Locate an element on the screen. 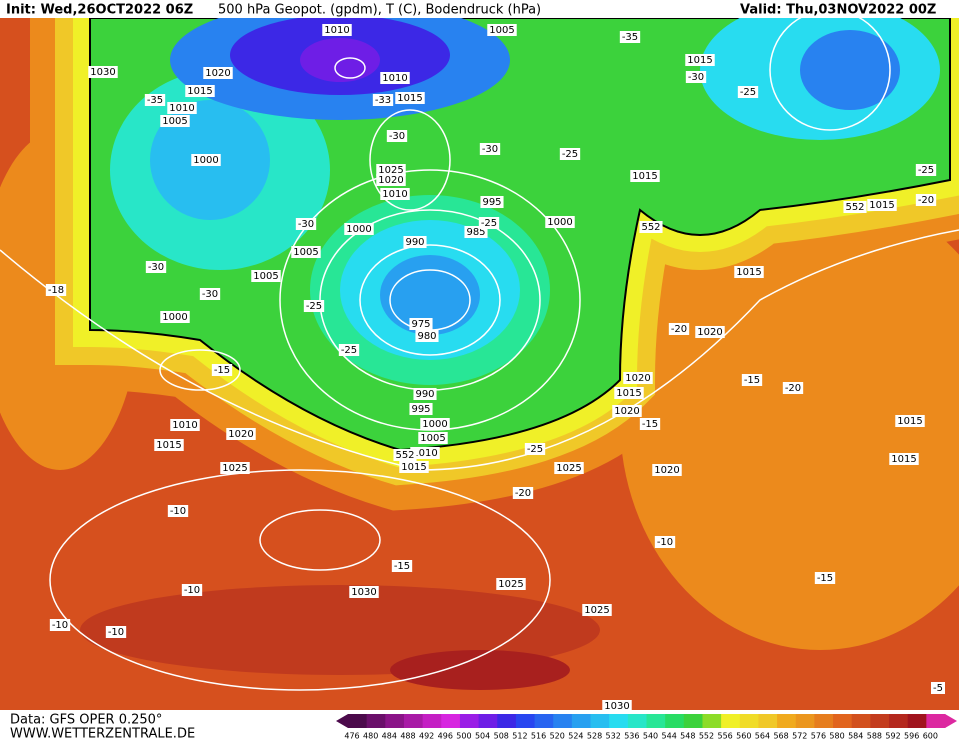 Image resolution: width=959 pixels, height=745 pixels. colorbar-label: 516 is located at coordinates (538, 736).